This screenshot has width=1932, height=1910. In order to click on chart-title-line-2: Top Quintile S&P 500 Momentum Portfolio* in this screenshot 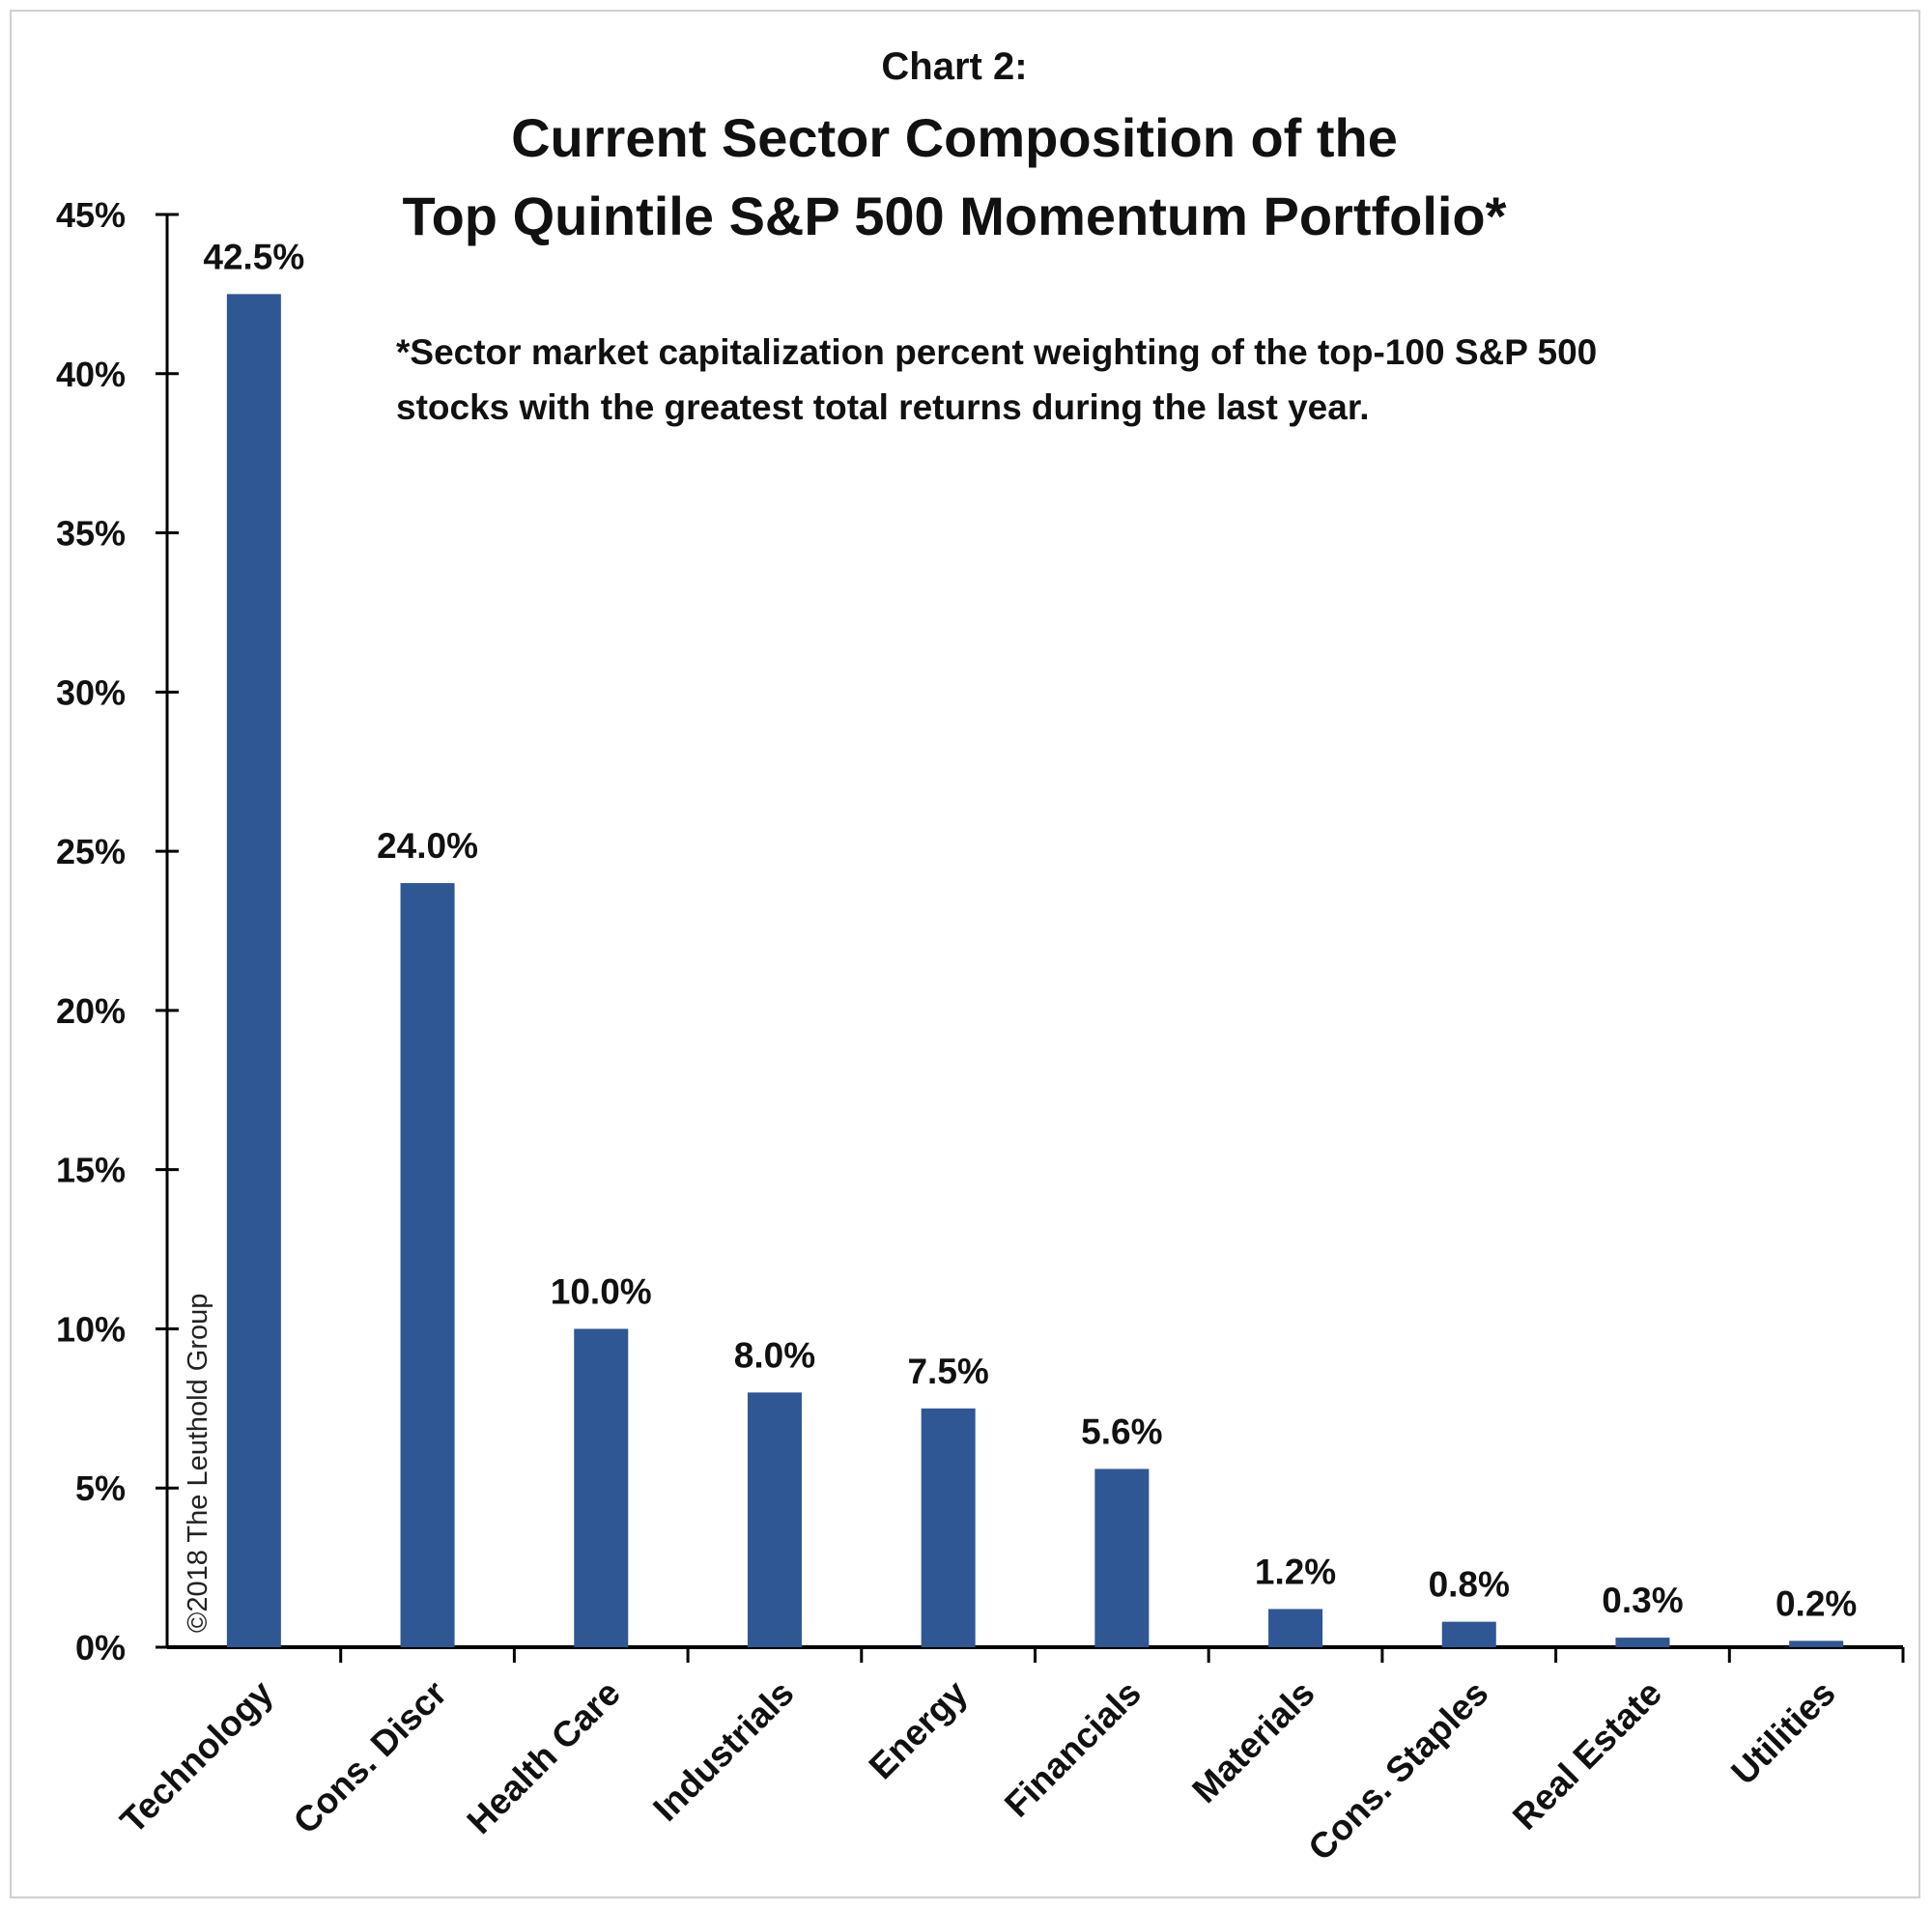, I will do `click(955, 215)`.